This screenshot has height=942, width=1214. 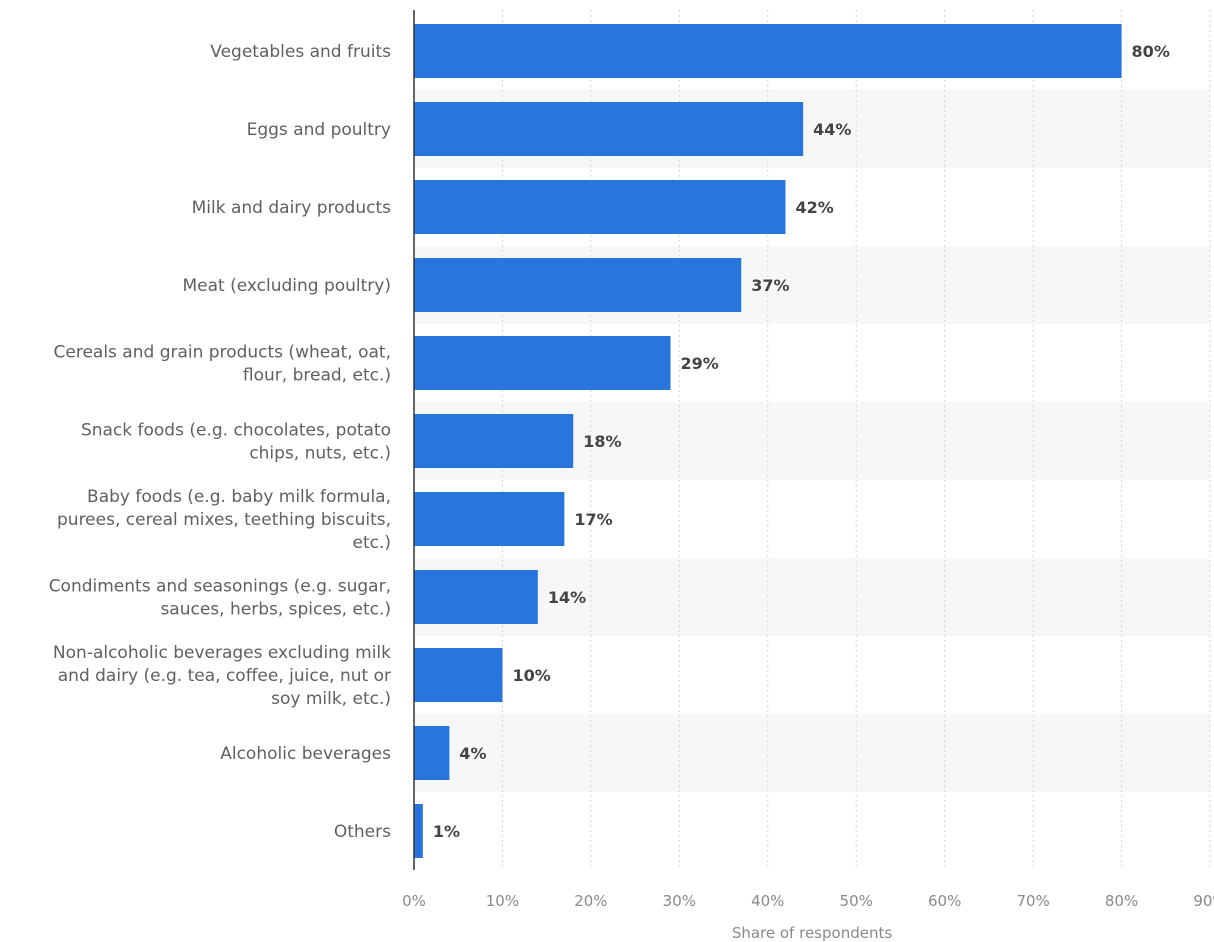 What do you see at coordinates (770, 285) in the screenshot?
I see `value-label: 37%` at bounding box center [770, 285].